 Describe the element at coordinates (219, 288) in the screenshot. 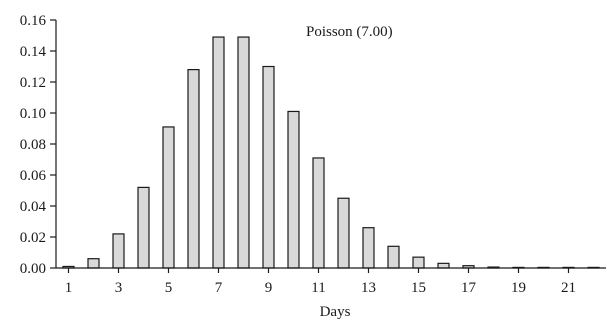

I see `x-tick-label: 7` at that location.